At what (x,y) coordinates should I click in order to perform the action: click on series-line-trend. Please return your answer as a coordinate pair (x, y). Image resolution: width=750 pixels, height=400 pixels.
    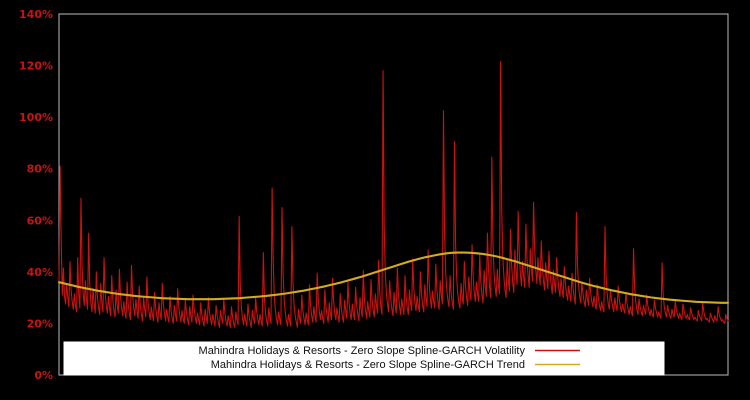
    Looking at the image, I should click on (393, 277).